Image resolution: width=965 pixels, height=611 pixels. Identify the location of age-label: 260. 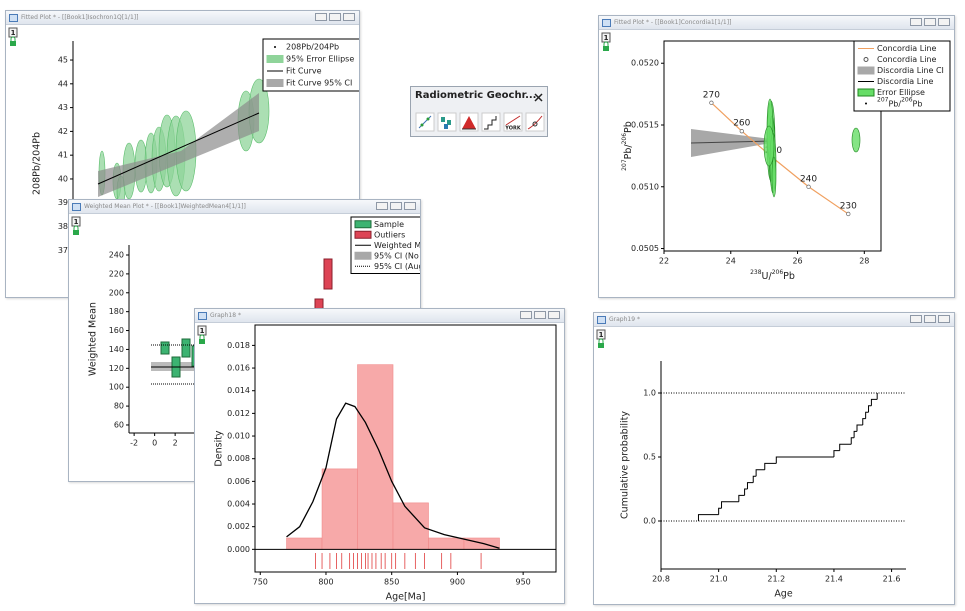
(741, 124).